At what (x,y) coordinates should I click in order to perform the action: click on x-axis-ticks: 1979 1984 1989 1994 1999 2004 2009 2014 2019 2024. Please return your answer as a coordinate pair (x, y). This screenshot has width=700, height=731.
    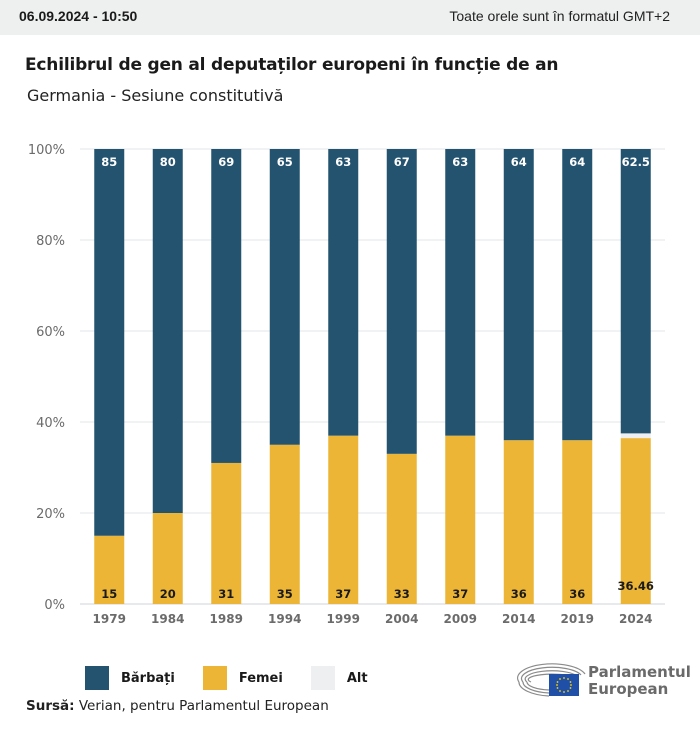
    Looking at the image, I should click on (373, 619).